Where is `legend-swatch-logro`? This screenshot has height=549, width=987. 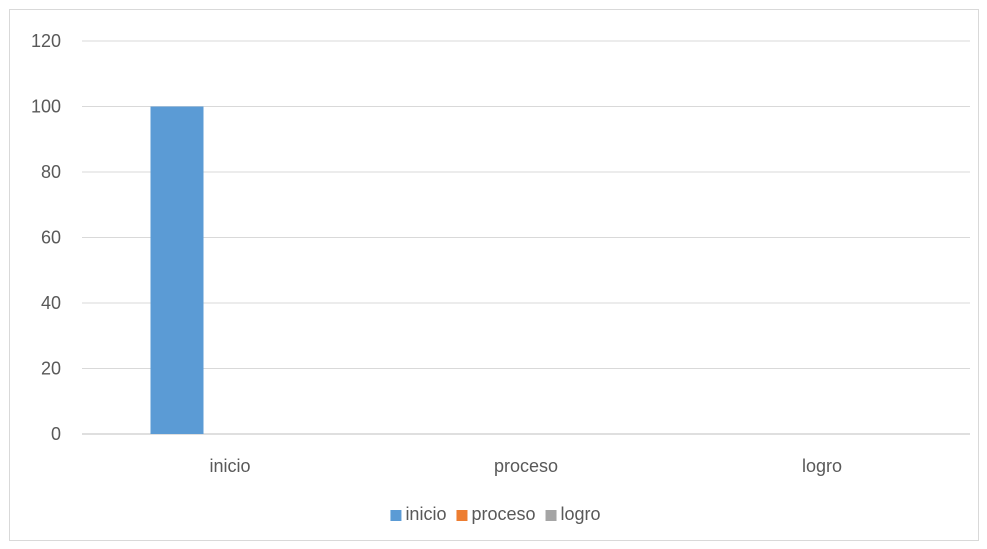
legend-swatch-logro is located at coordinates (551, 515).